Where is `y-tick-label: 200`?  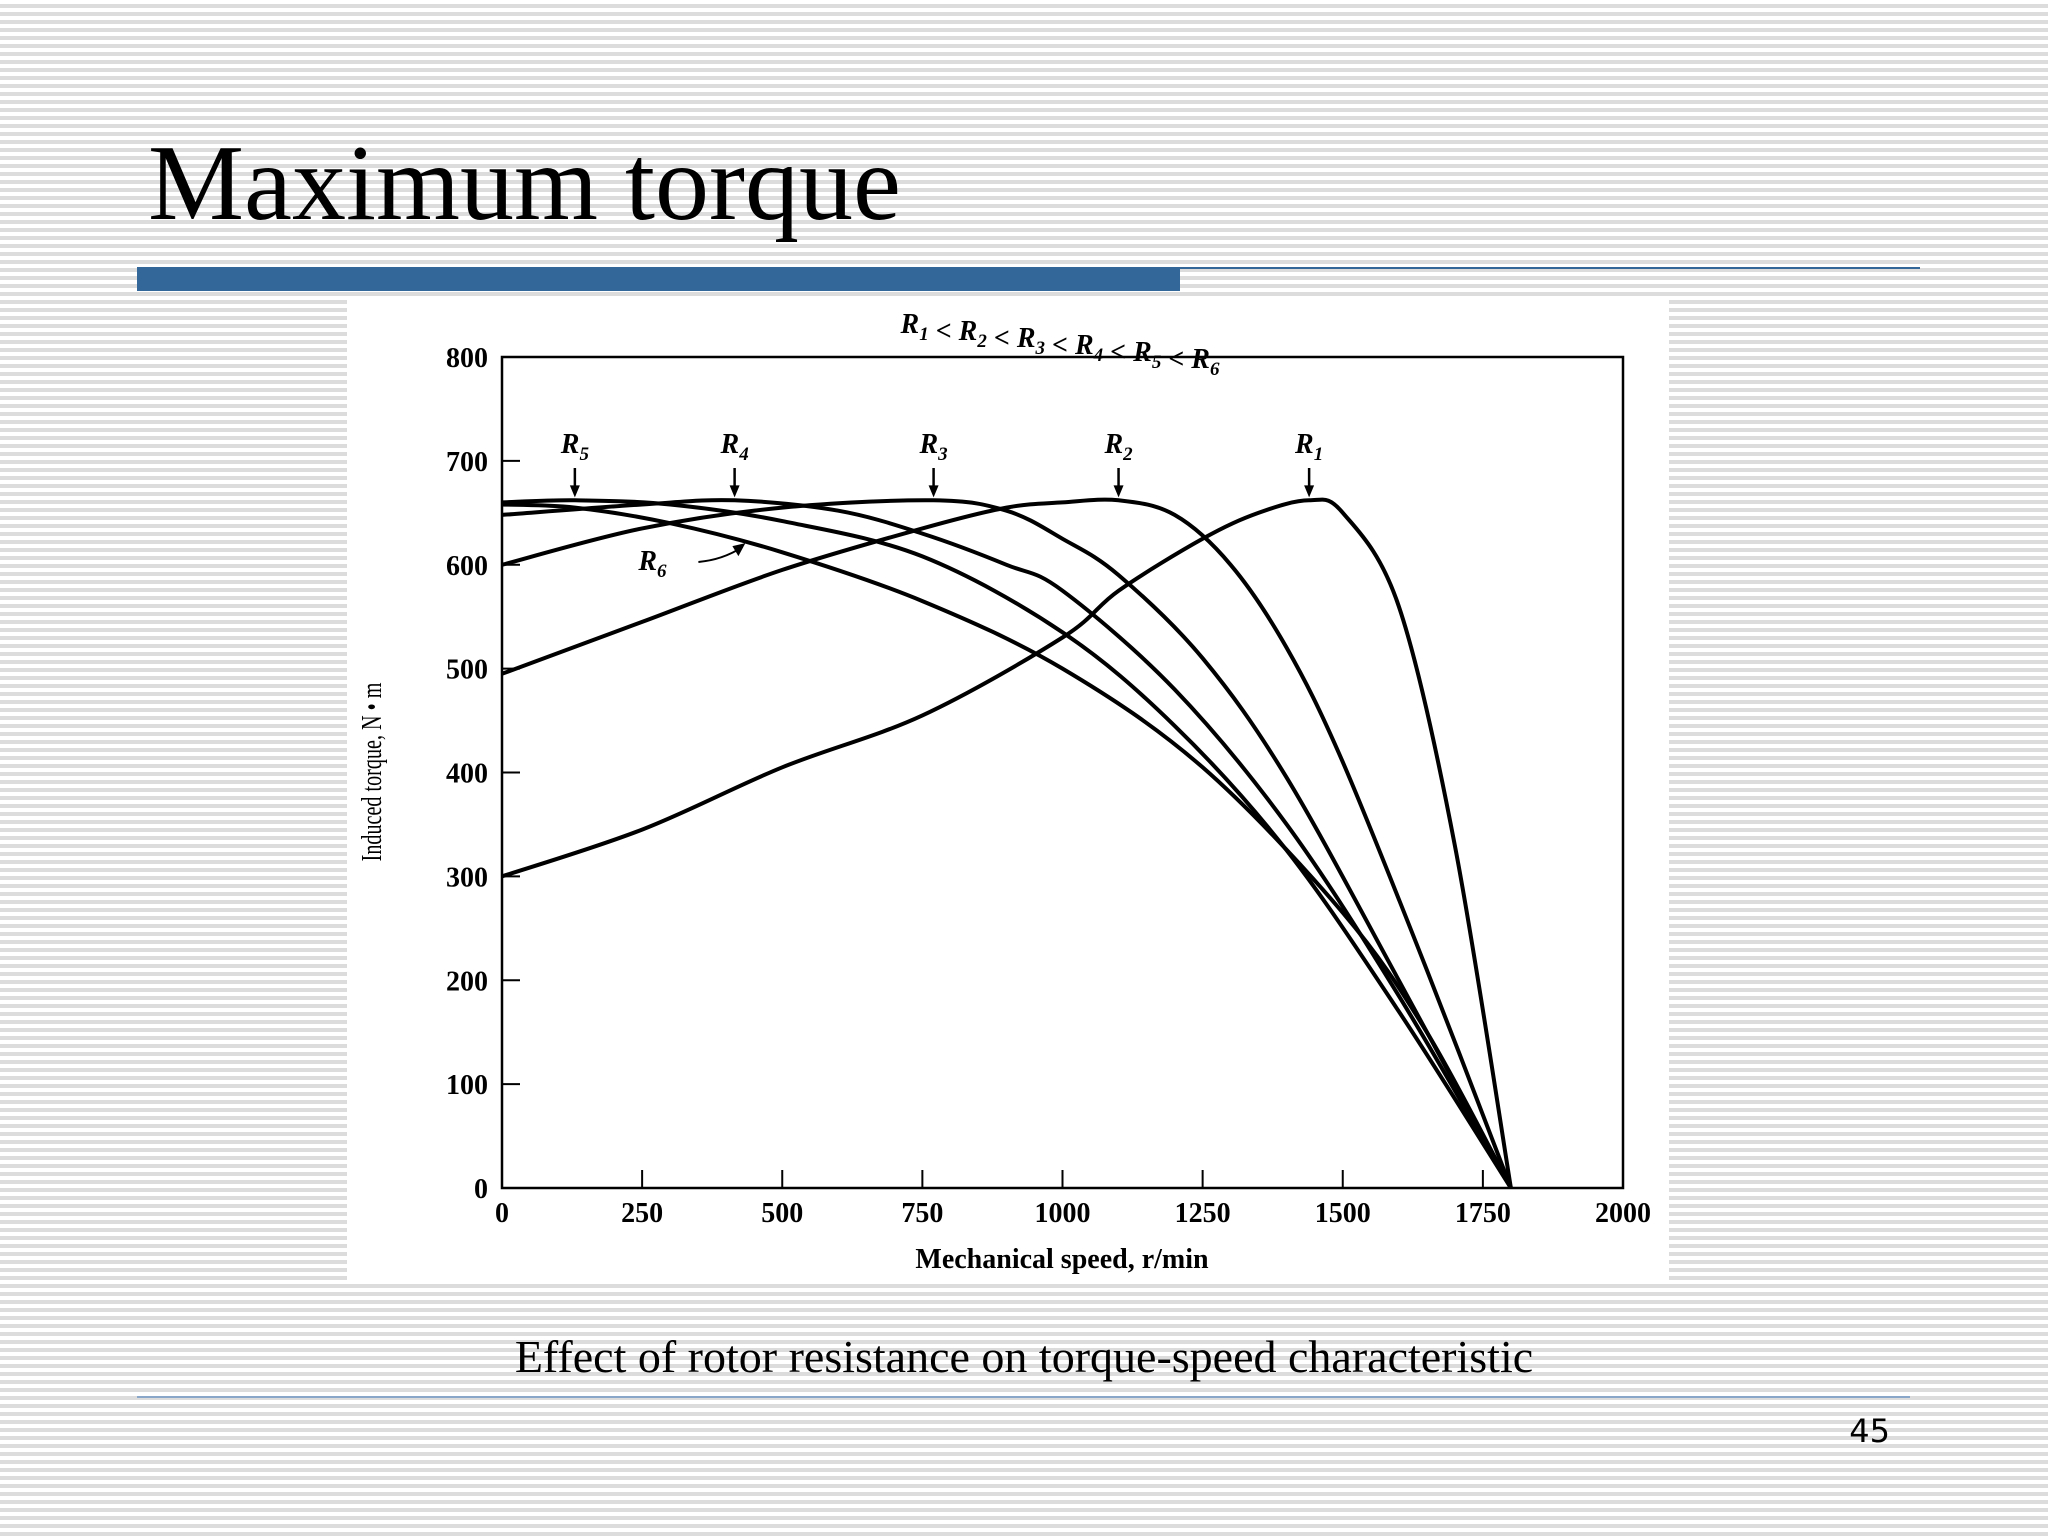 y-tick-label: 200 is located at coordinates (467, 981).